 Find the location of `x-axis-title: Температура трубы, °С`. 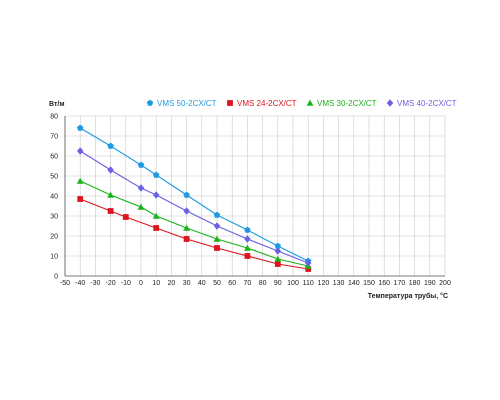

x-axis-title: Температура трубы, °С is located at coordinates (408, 296).